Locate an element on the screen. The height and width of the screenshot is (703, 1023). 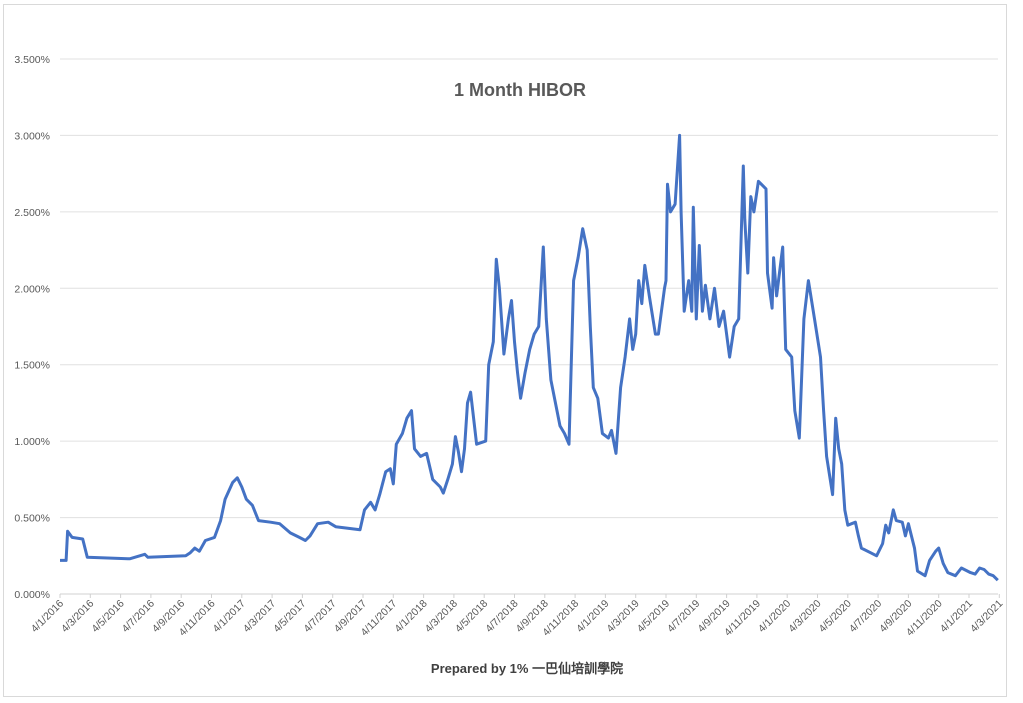
chart-title: 1 Month HIBOR is located at coordinates (520, 90).